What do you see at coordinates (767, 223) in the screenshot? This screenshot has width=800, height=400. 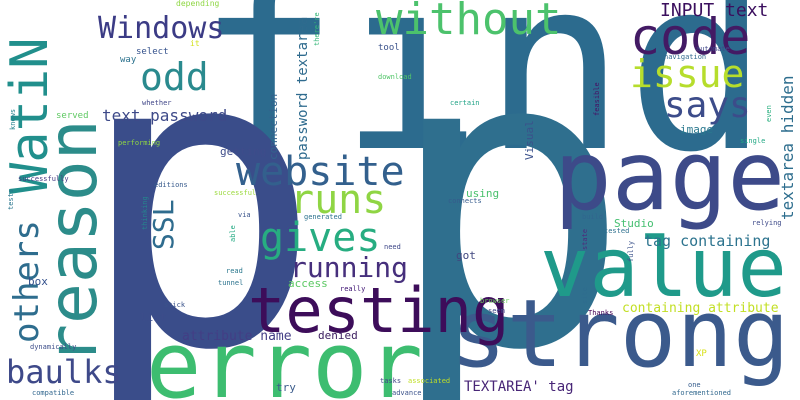 I see `word: relying` at bounding box center [767, 223].